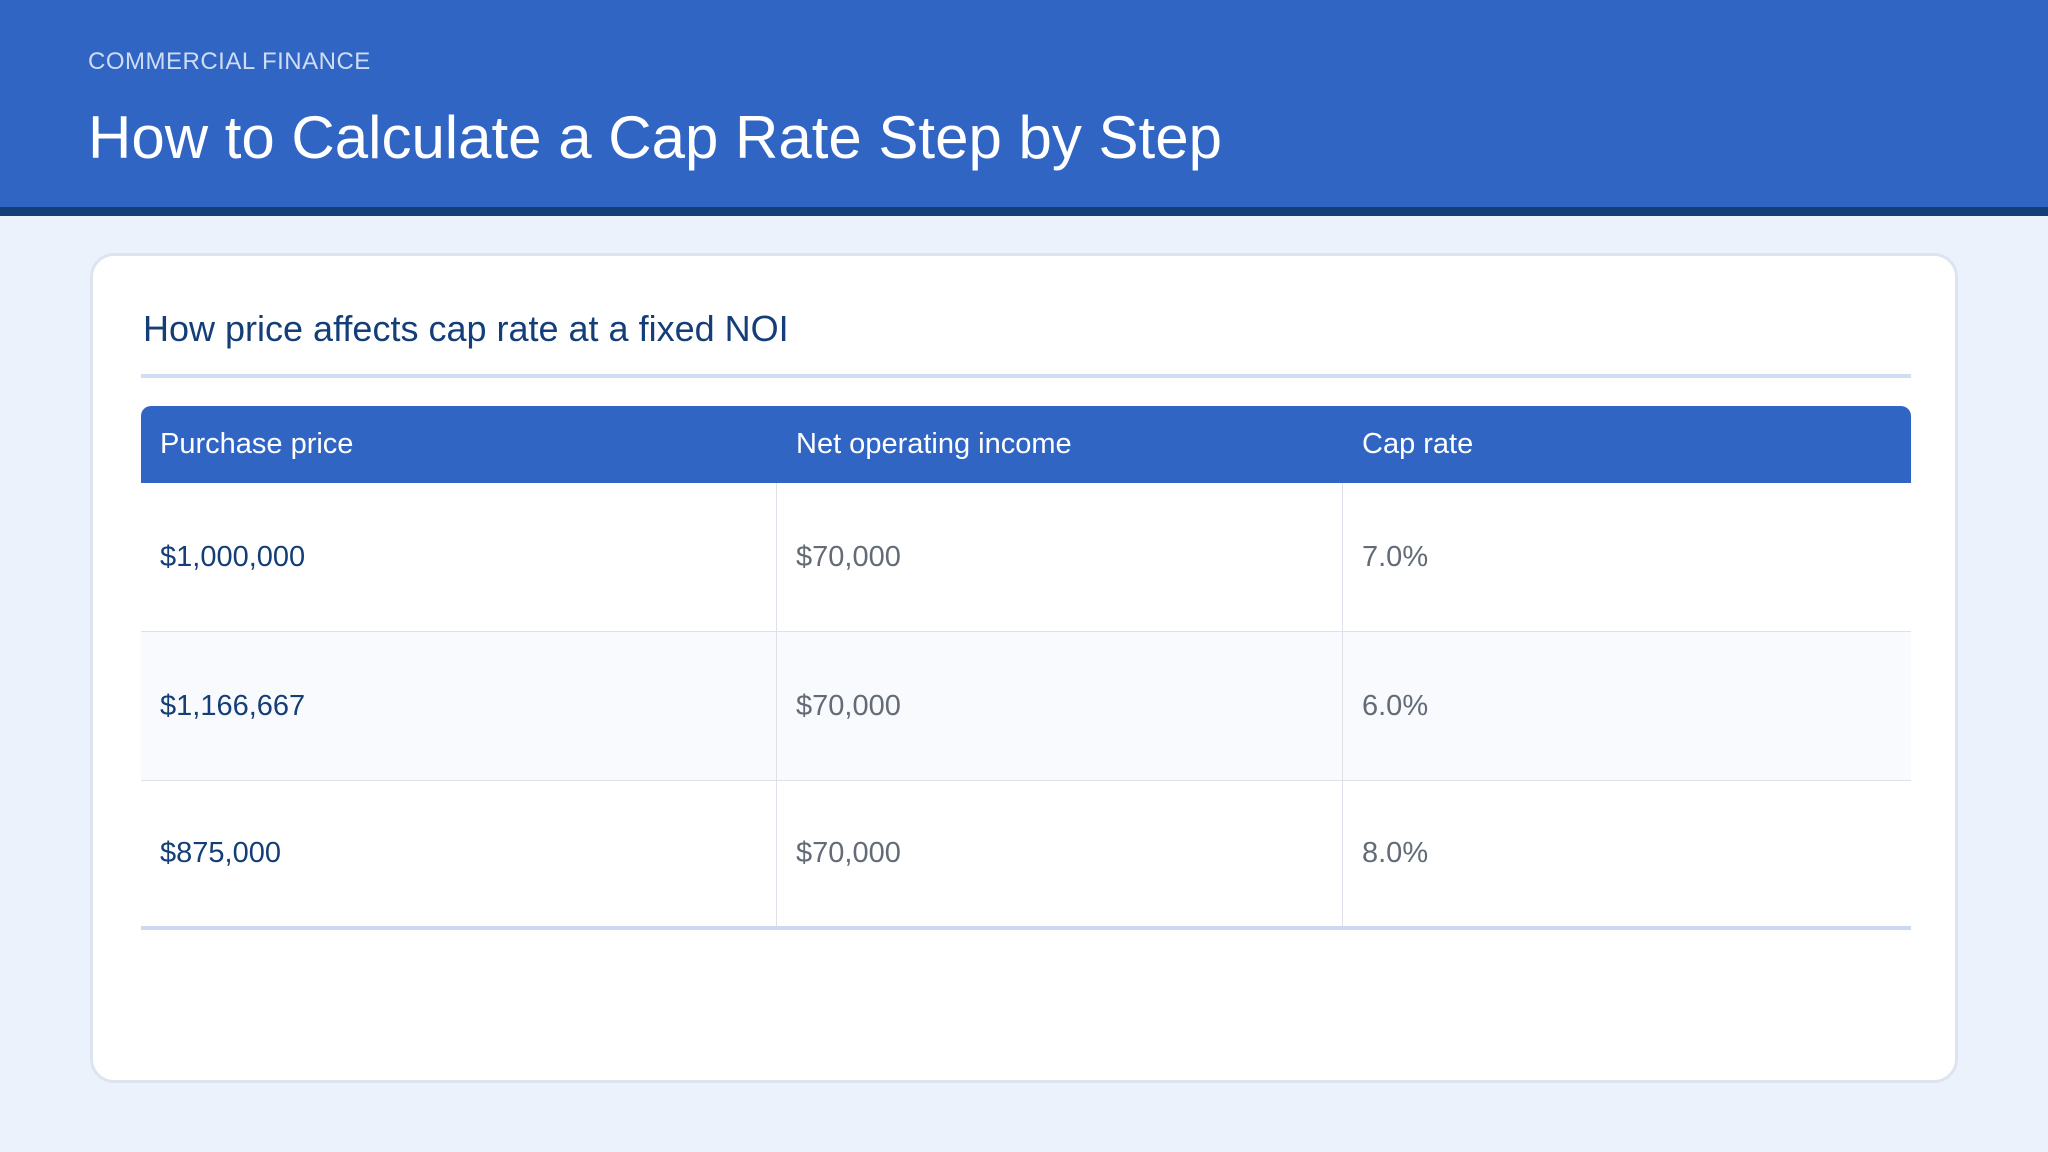  I want to click on table-row: $1,000,000 $70,000 7.0%, so click(1026, 557).